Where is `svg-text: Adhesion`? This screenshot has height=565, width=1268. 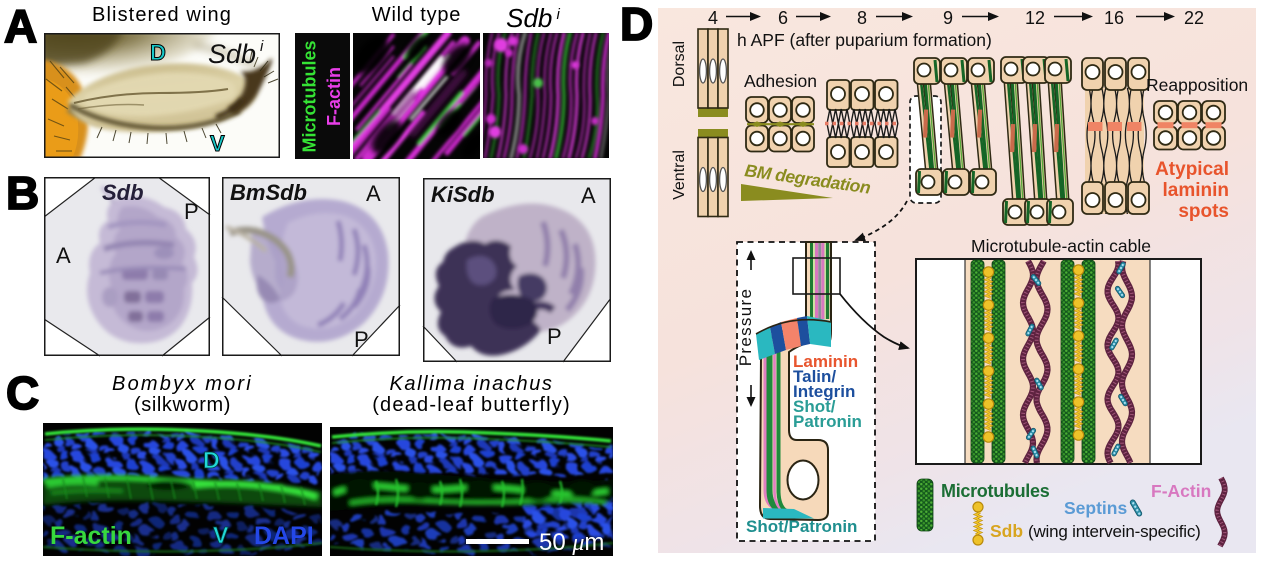
svg-text: Adhesion is located at coordinates (780, 81).